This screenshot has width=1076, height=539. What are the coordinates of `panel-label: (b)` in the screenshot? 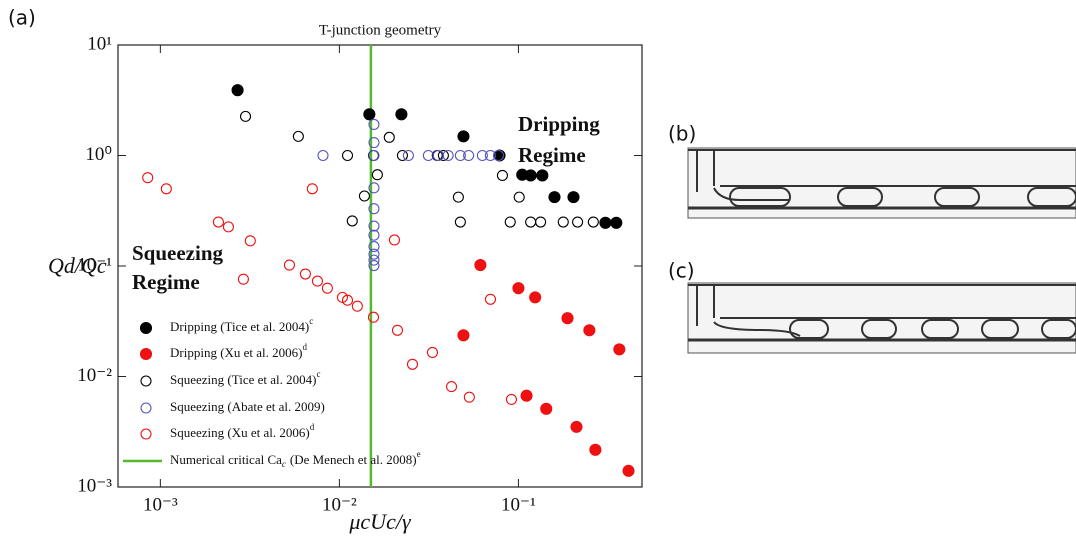 It's located at (682, 134).